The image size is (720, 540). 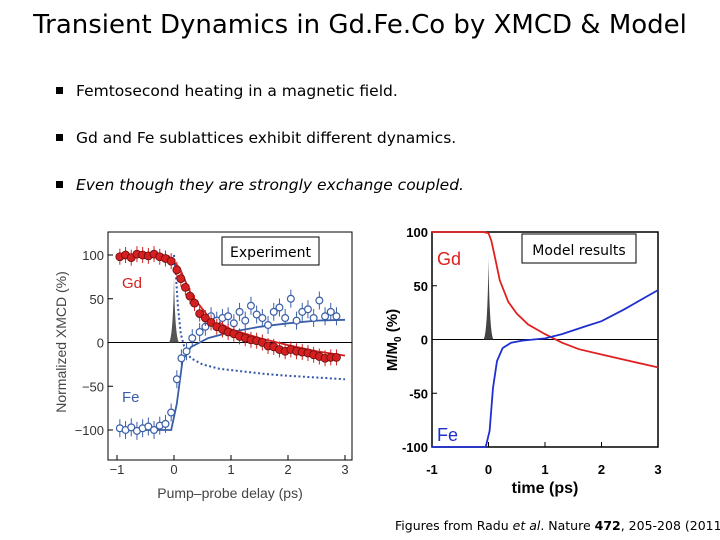 I want to click on y-axis-label-suffix: (%), so click(x=392, y=323).